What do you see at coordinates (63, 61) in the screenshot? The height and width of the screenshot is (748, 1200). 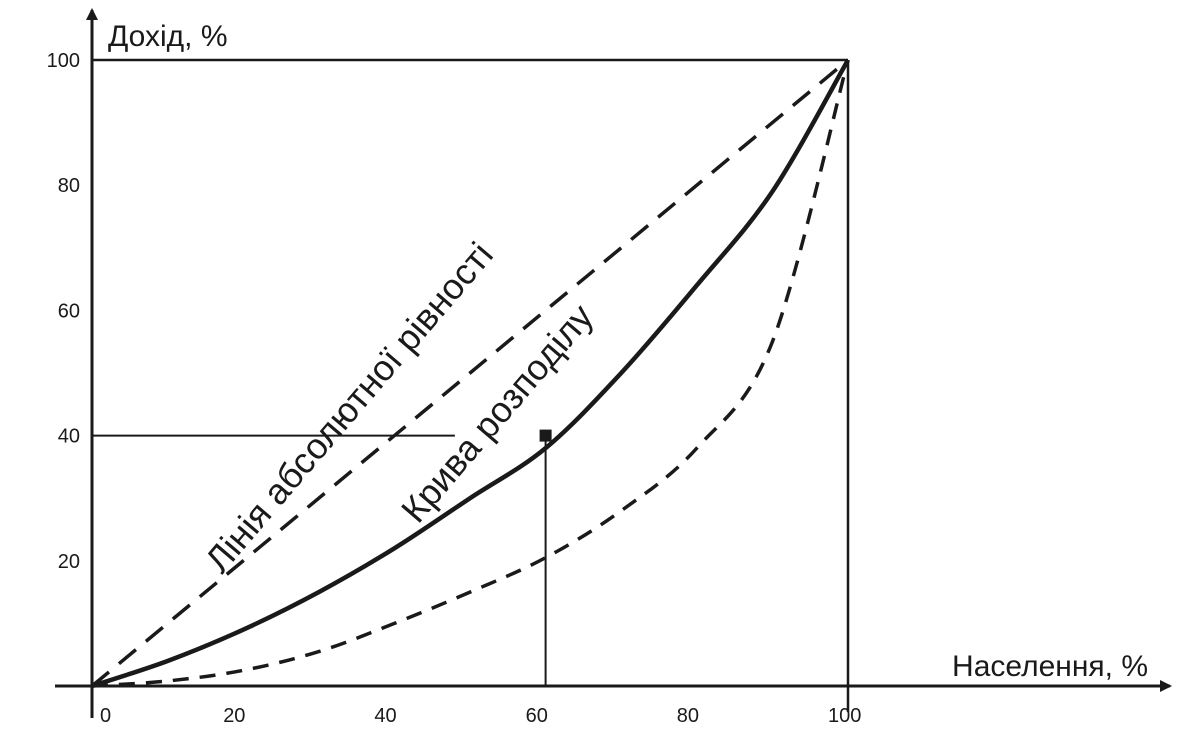 I see `y-tick-label: 100` at bounding box center [63, 61].